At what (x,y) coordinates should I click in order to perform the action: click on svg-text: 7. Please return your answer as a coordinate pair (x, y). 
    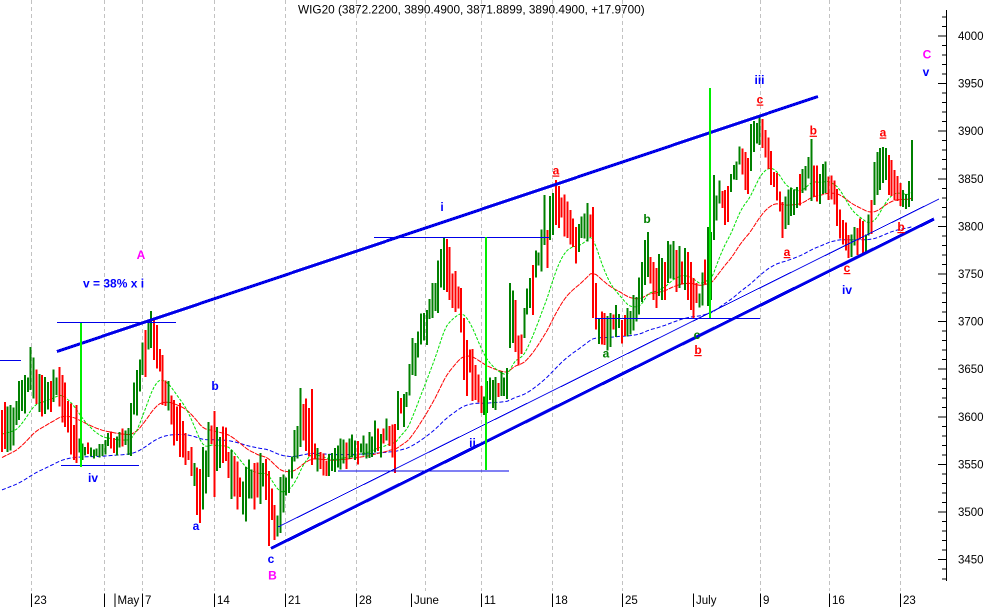
    Looking at the image, I should click on (148, 601).